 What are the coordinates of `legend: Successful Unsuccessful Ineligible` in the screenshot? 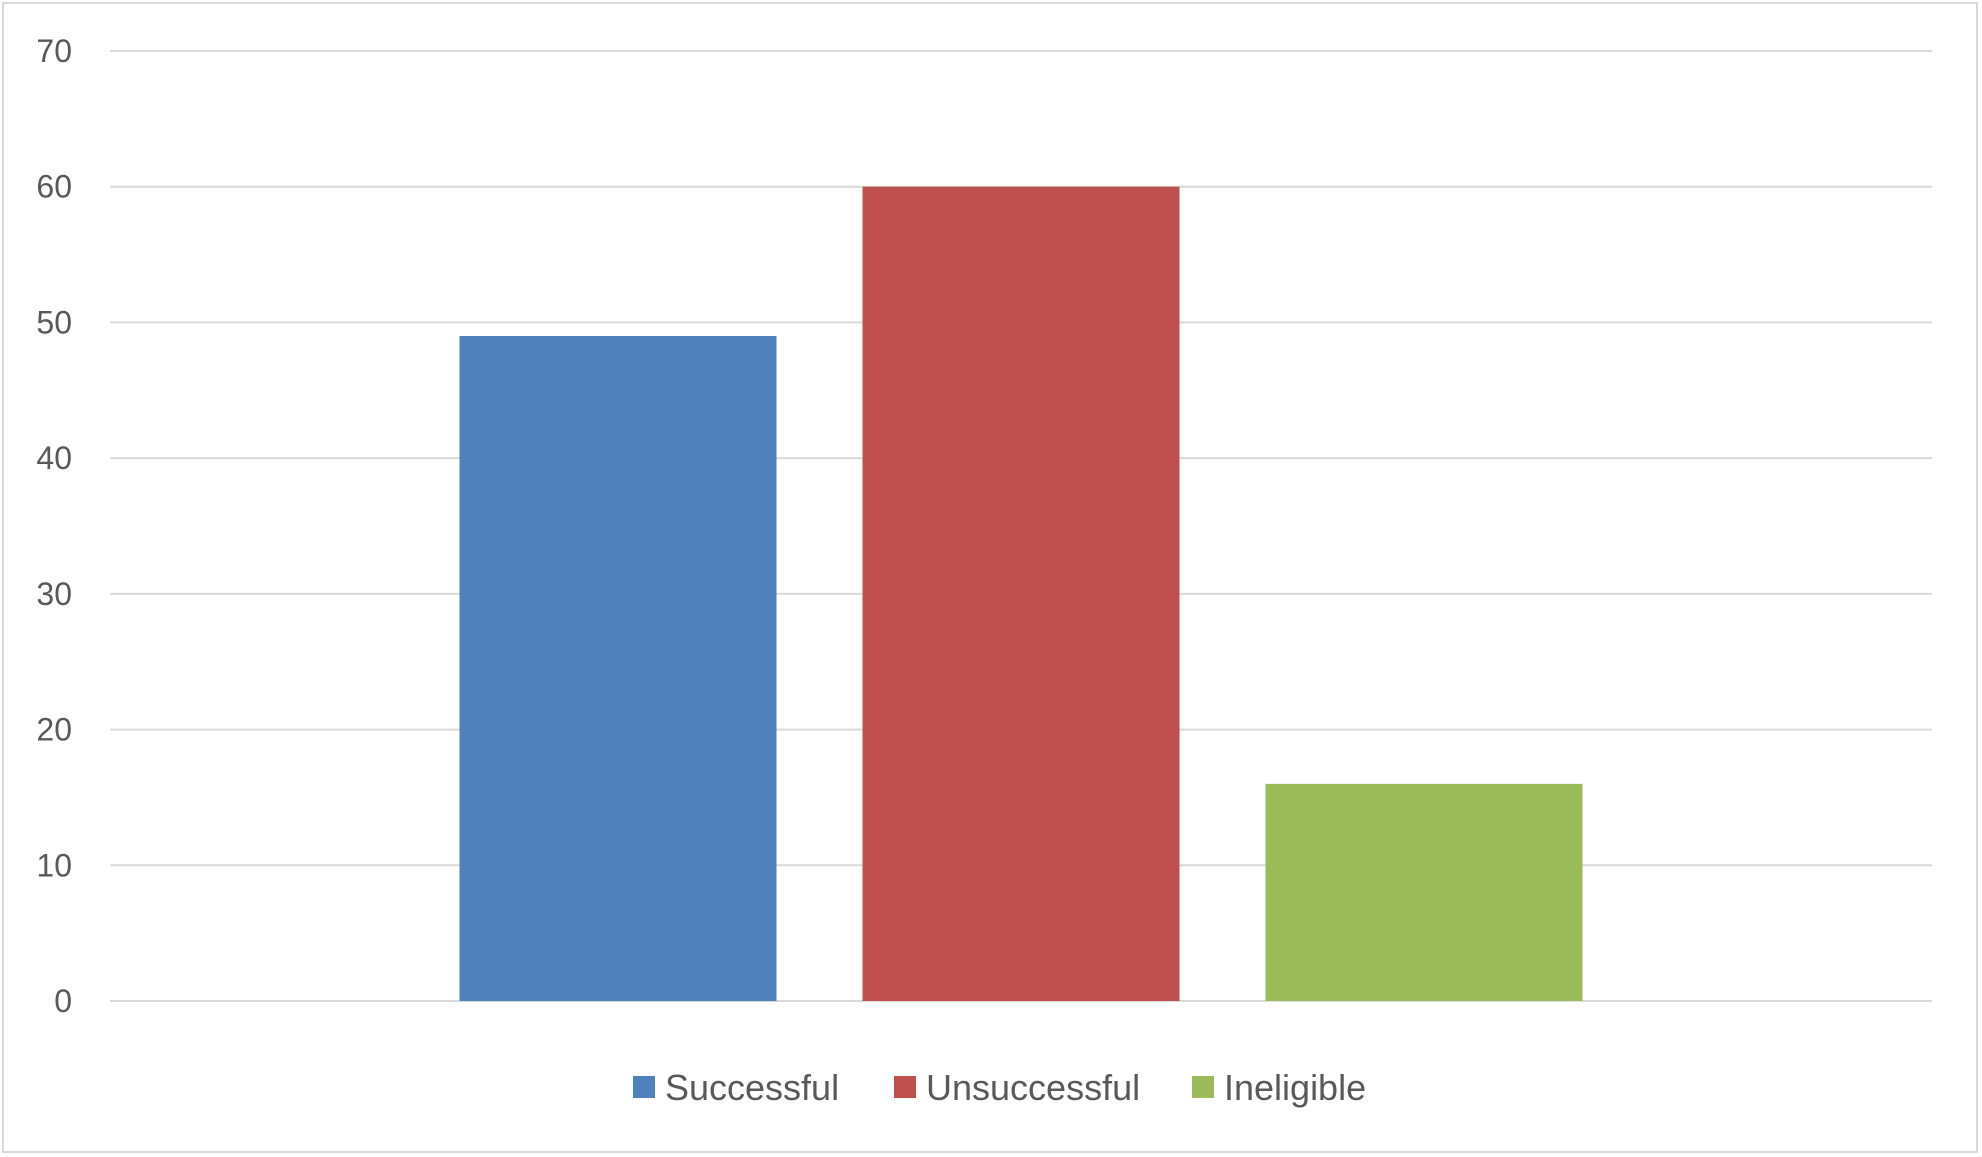 It's located at (999, 1087).